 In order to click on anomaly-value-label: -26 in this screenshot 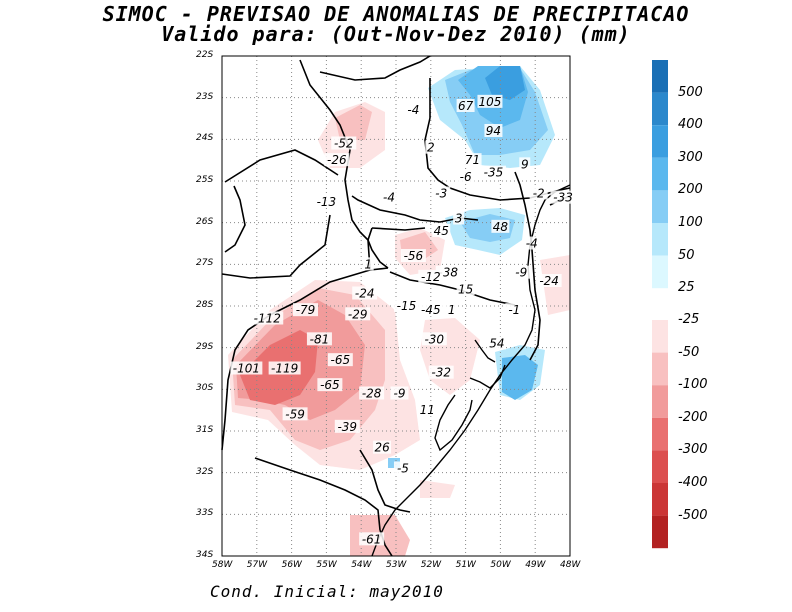, I will do `click(337, 160)`.